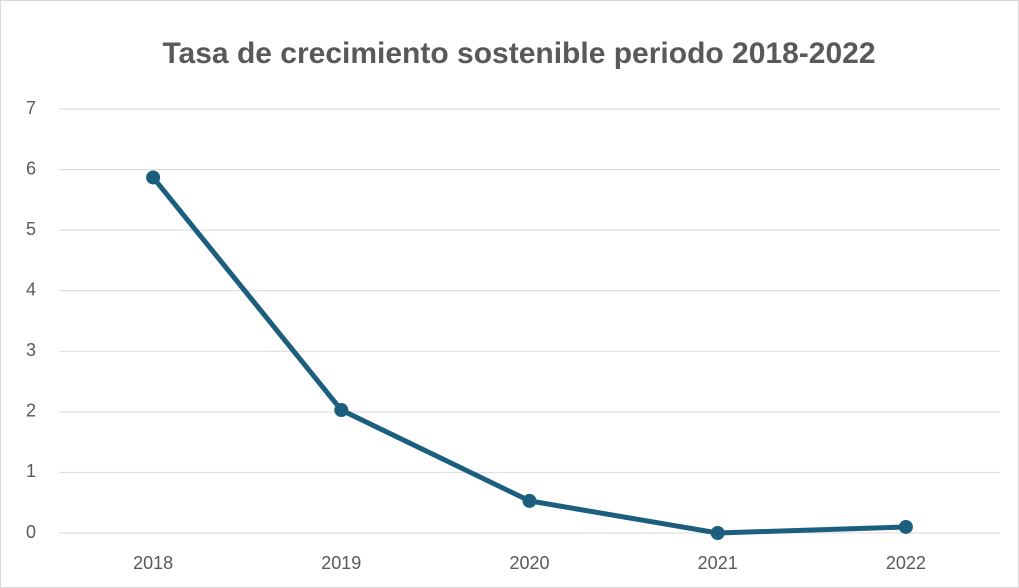  What do you see at coordinates (31, 168) in the screenshot?
I see `y-tick-label: 6` at bounding box center [31, 168].